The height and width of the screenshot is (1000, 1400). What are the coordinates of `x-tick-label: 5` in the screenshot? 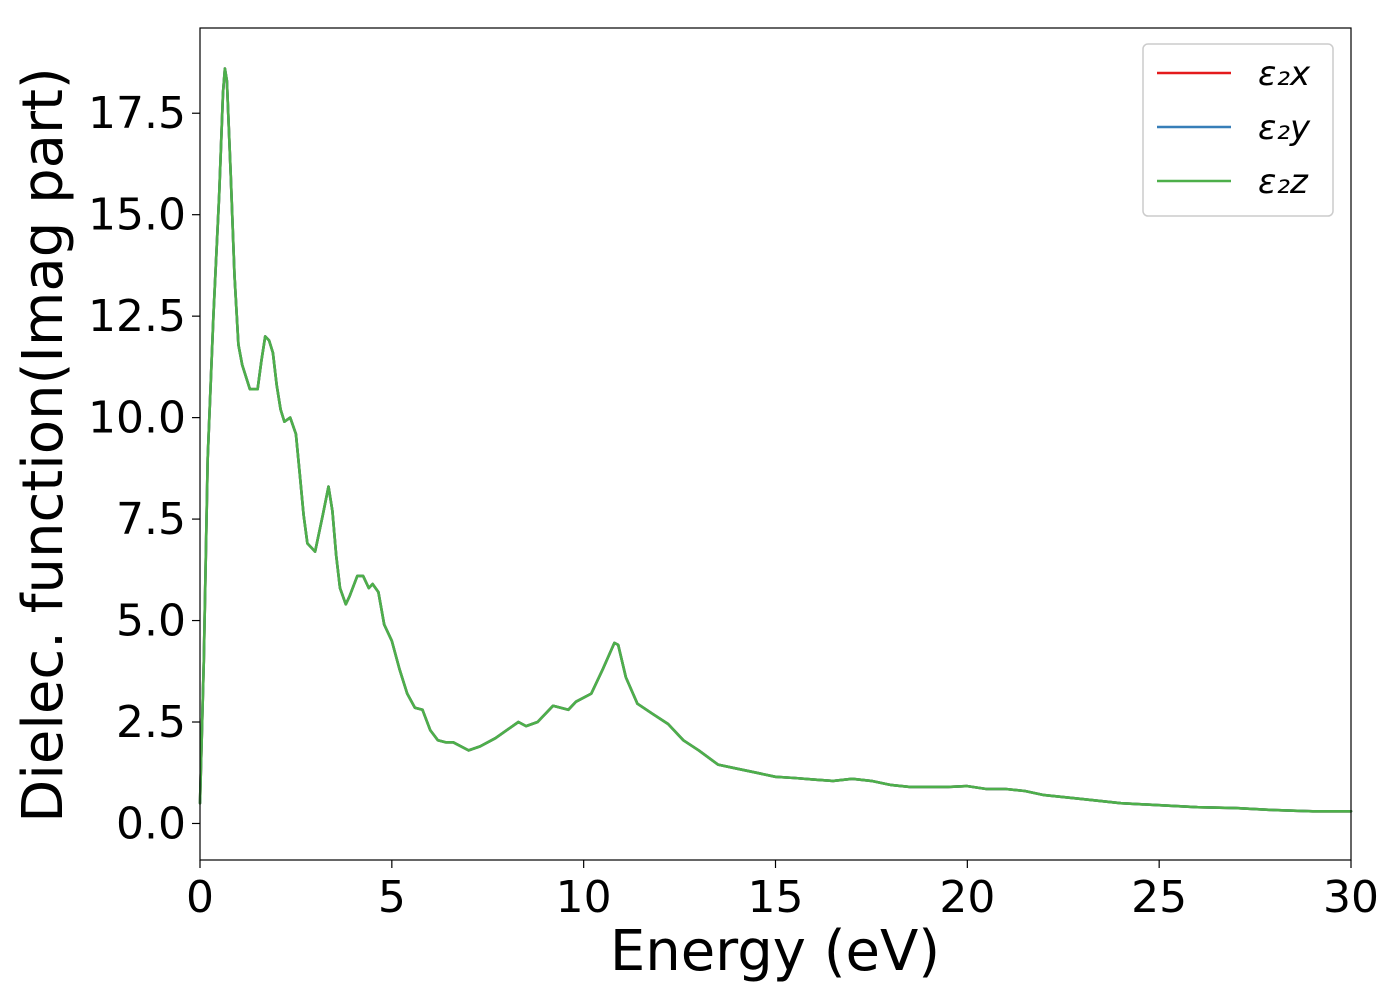 It's located at (392, 897).